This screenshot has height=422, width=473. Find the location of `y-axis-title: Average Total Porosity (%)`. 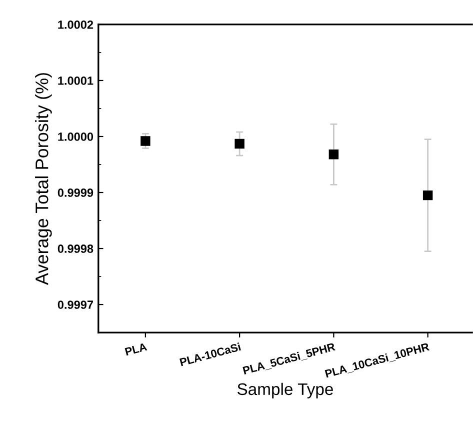

y-axis-title: Average Total Porosity (%) is located at coordinates (43, 179).